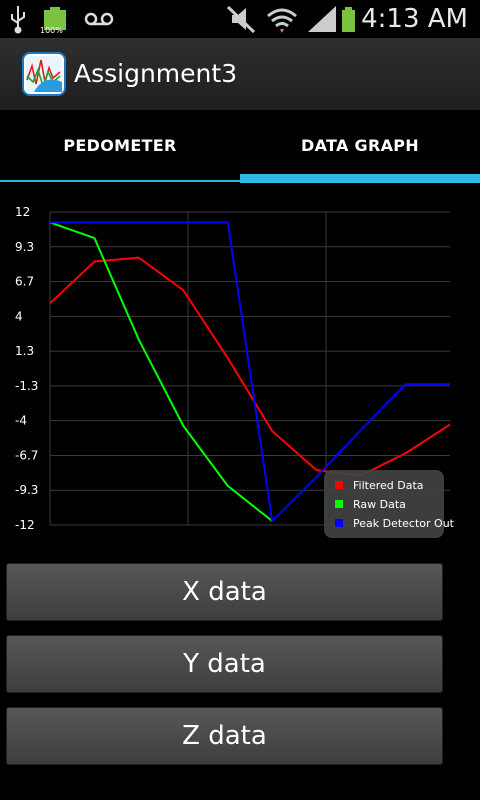 The width and height of the screenshot is (480, 800). I want to click on tab-data-graph: DATA GRAPH, so click(360, 145).